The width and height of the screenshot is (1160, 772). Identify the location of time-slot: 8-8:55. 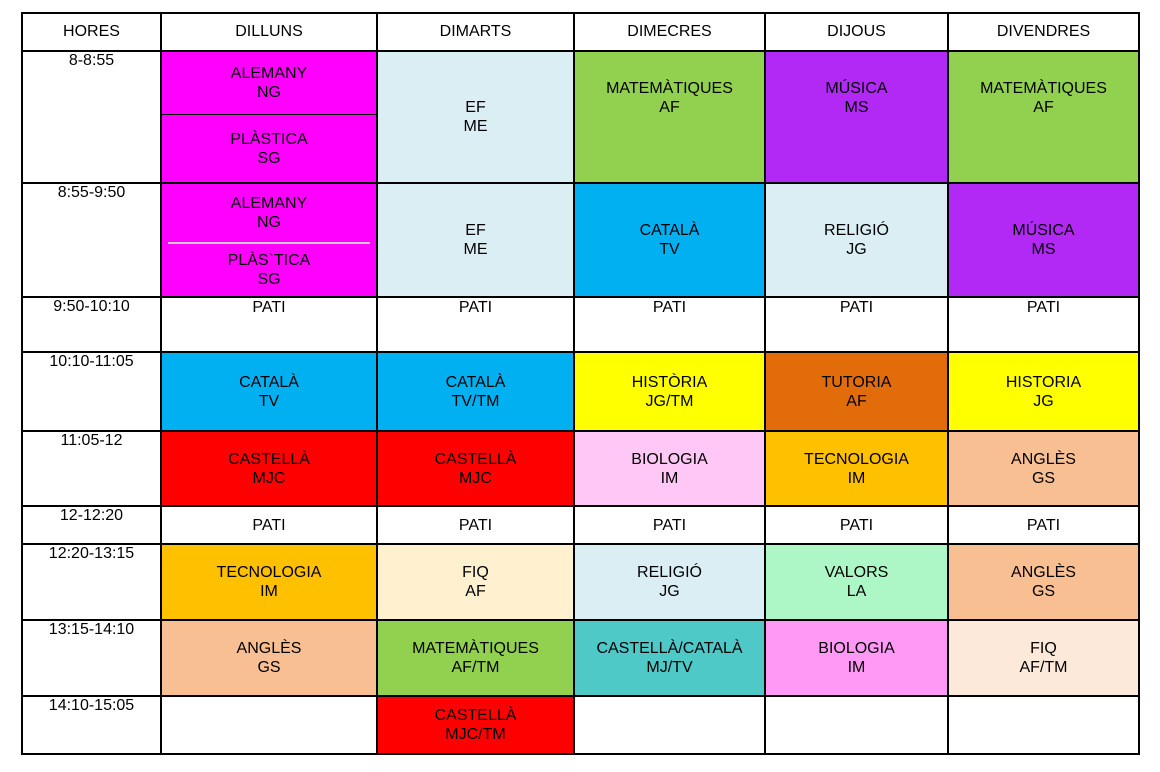
(91, 117).